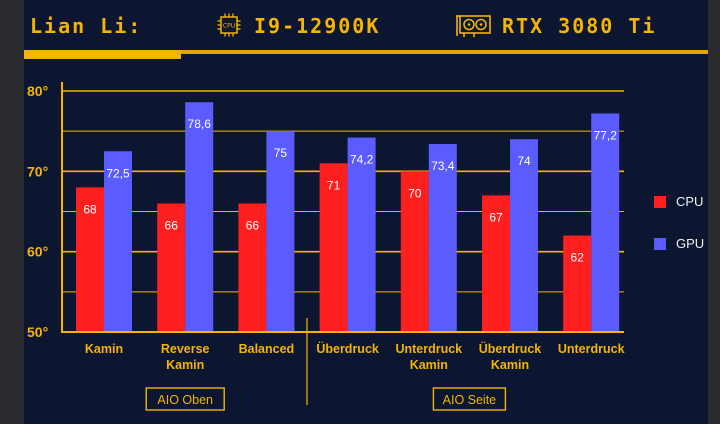  Describe the element at coordinates (86, 26) in the screenshot. I see `brand-title: Lian Li:` at that location.